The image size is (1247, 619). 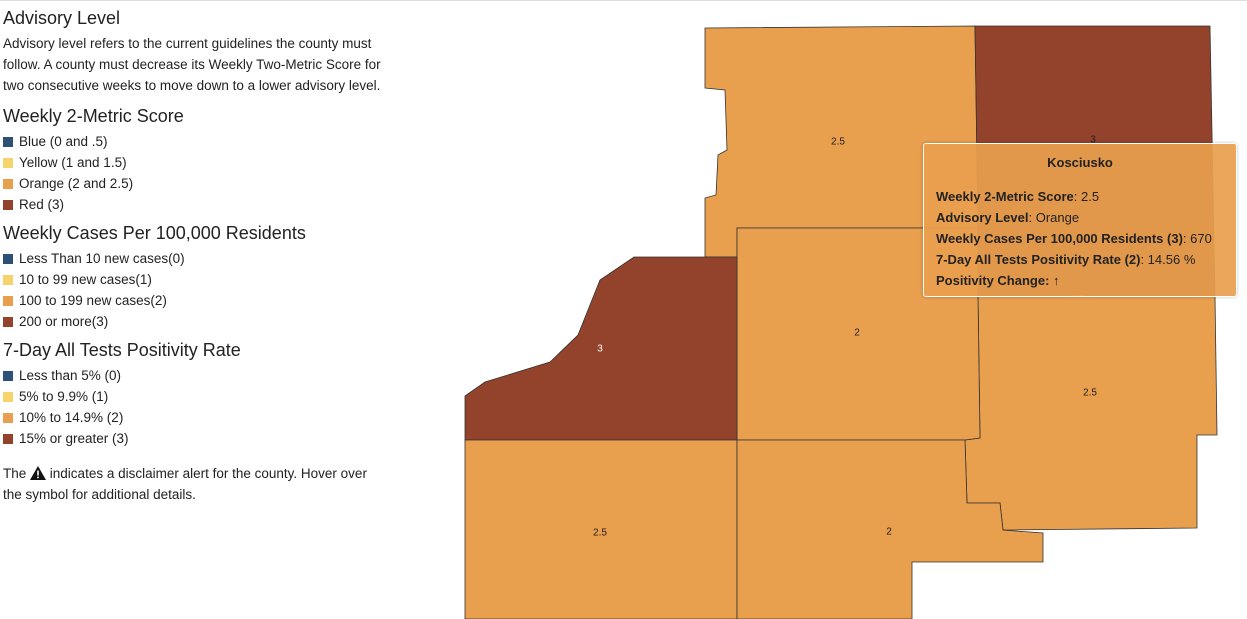 I want to click on legend-title: Weekly 2-Metric Score, so click(x=93, y=116).